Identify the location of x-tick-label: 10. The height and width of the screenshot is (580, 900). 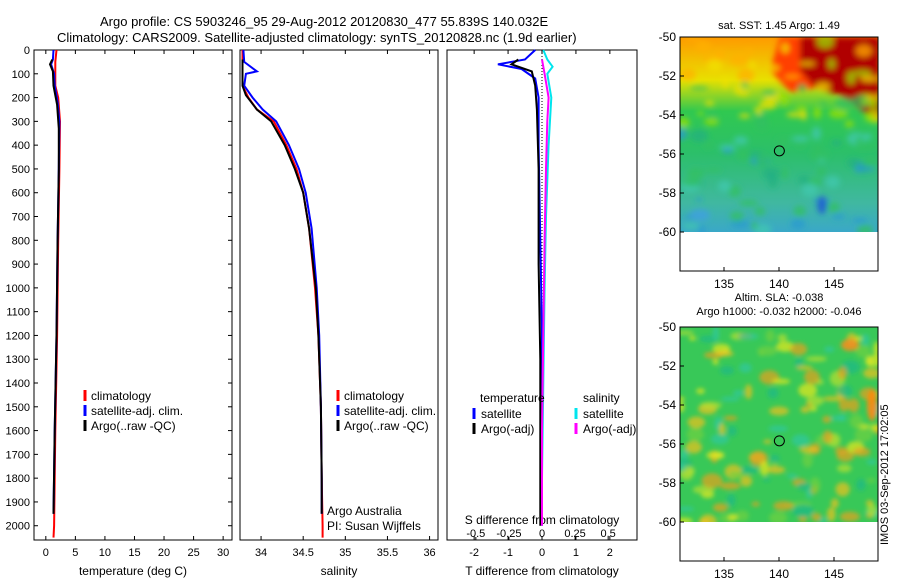
(105, 553).